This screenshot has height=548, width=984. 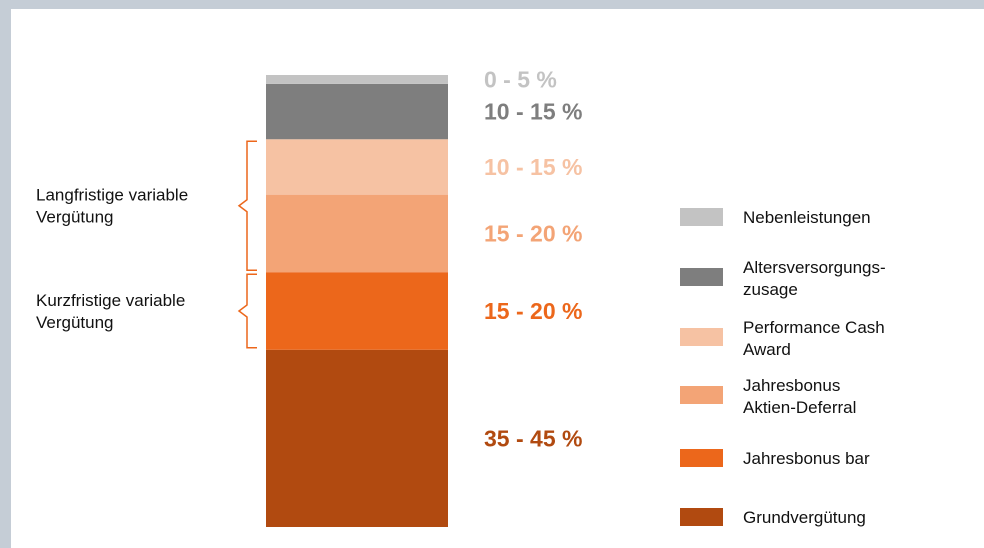 I want to click on data-label-performance-cash-award: 10 - 15 %, so click(x=533, y=167).